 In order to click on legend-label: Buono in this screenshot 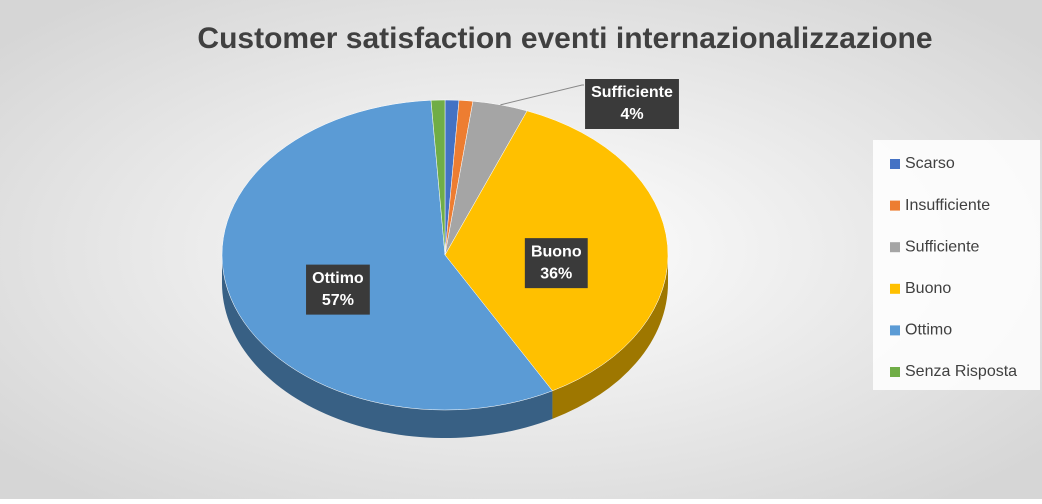, I will do `click(928, 288)`.